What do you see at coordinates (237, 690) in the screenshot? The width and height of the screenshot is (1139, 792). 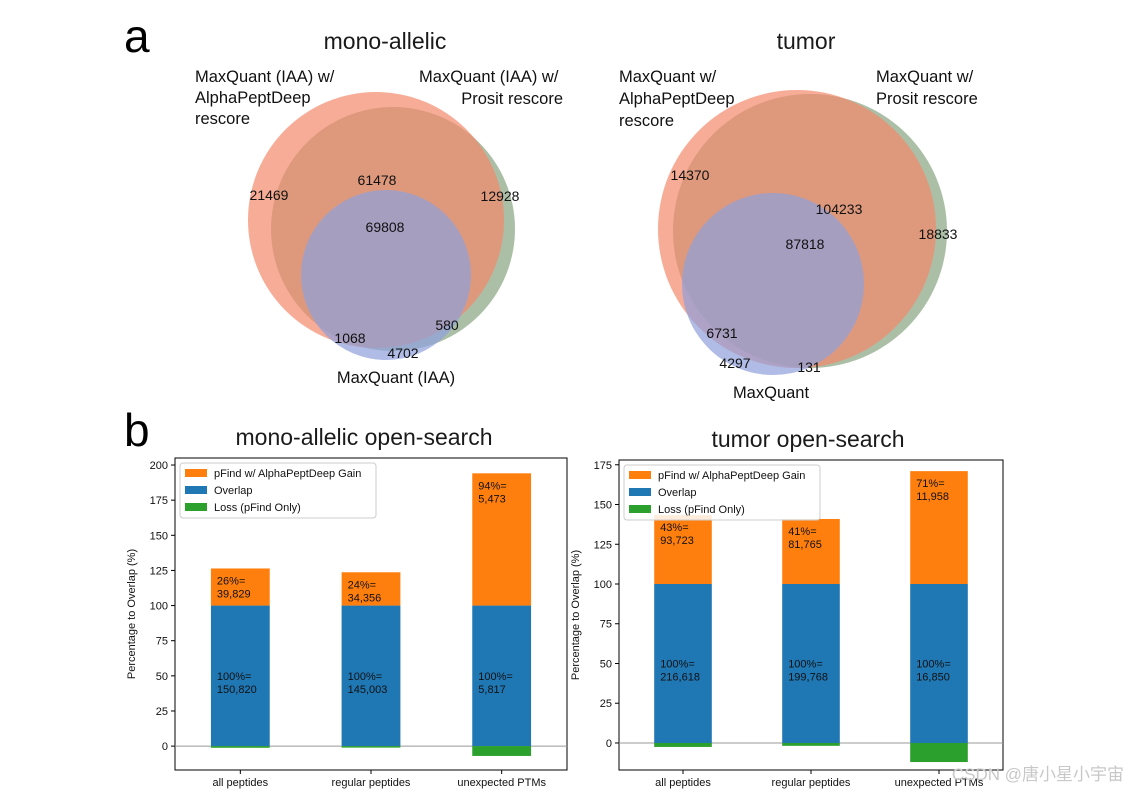 I see `bar-overlap-label-count: 150,820` at bounding box center [237, 690].